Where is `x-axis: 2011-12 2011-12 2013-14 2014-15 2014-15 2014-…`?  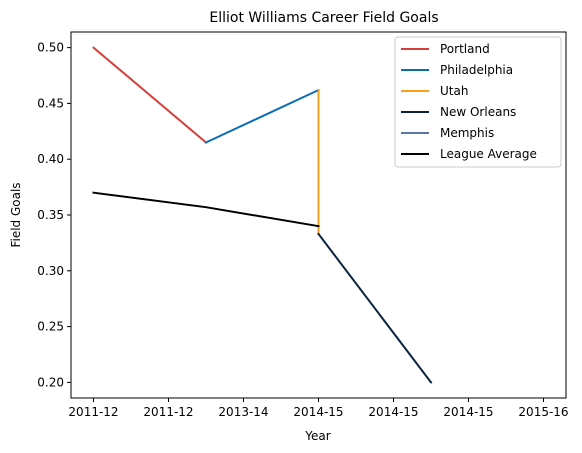
x-axis: 2011-12 2011-12 2013-14 2014-15 2014-15 2014-… is located at coordinates (318, 408).